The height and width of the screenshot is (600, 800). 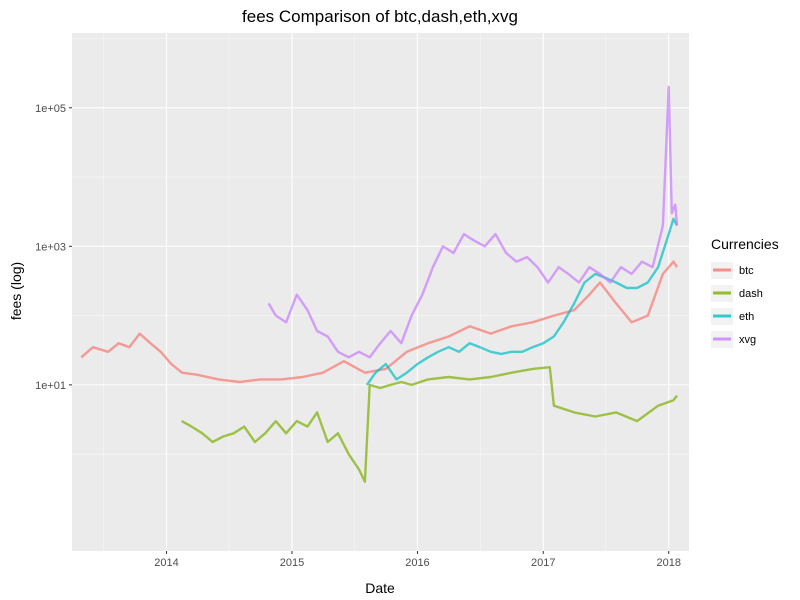 I want to click on series-line-eth, so click(x=522, y=301).